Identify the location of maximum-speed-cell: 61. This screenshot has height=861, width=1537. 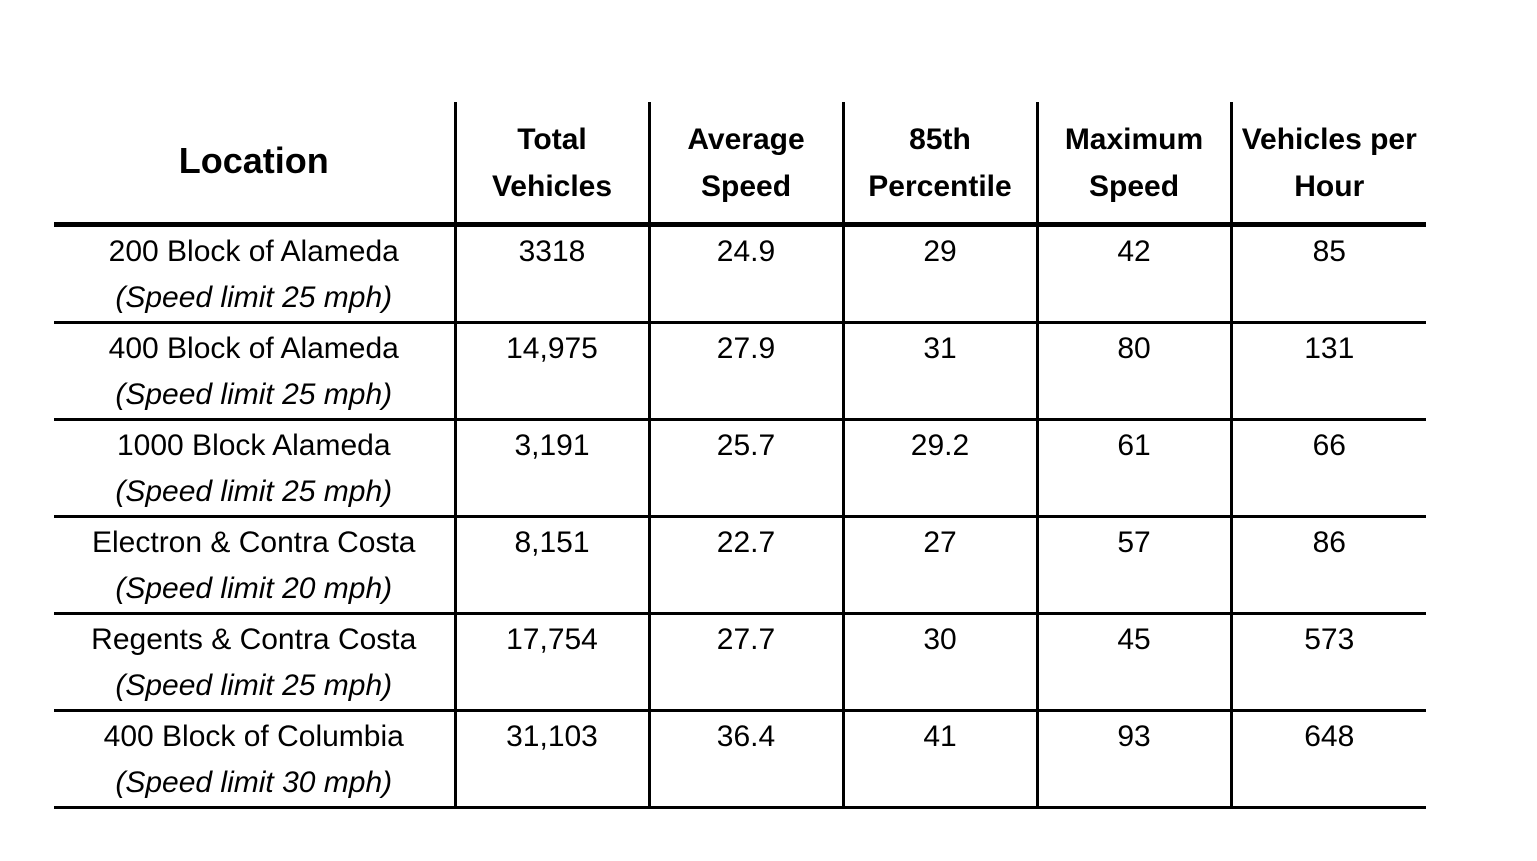
(1133, 468).